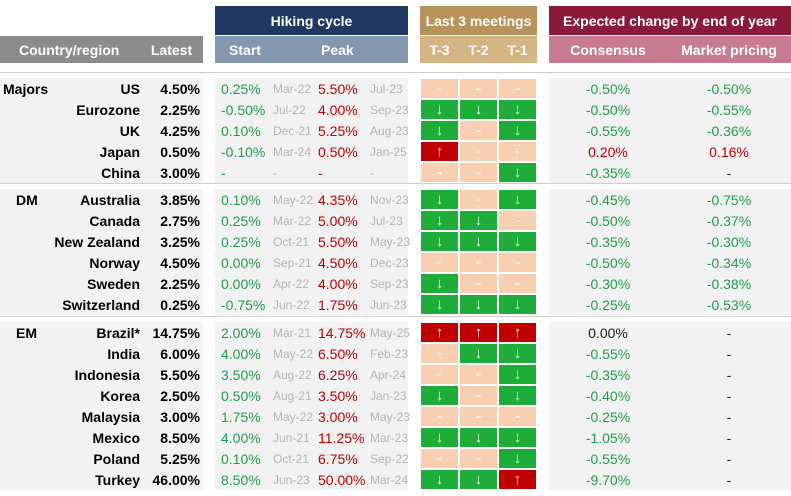 Image resolution: width=791 pixels, height=496 pixels. Describe the element at coordinates (338, 353) in the screenshot. I see `peak-rate: 6.50%` at that location.